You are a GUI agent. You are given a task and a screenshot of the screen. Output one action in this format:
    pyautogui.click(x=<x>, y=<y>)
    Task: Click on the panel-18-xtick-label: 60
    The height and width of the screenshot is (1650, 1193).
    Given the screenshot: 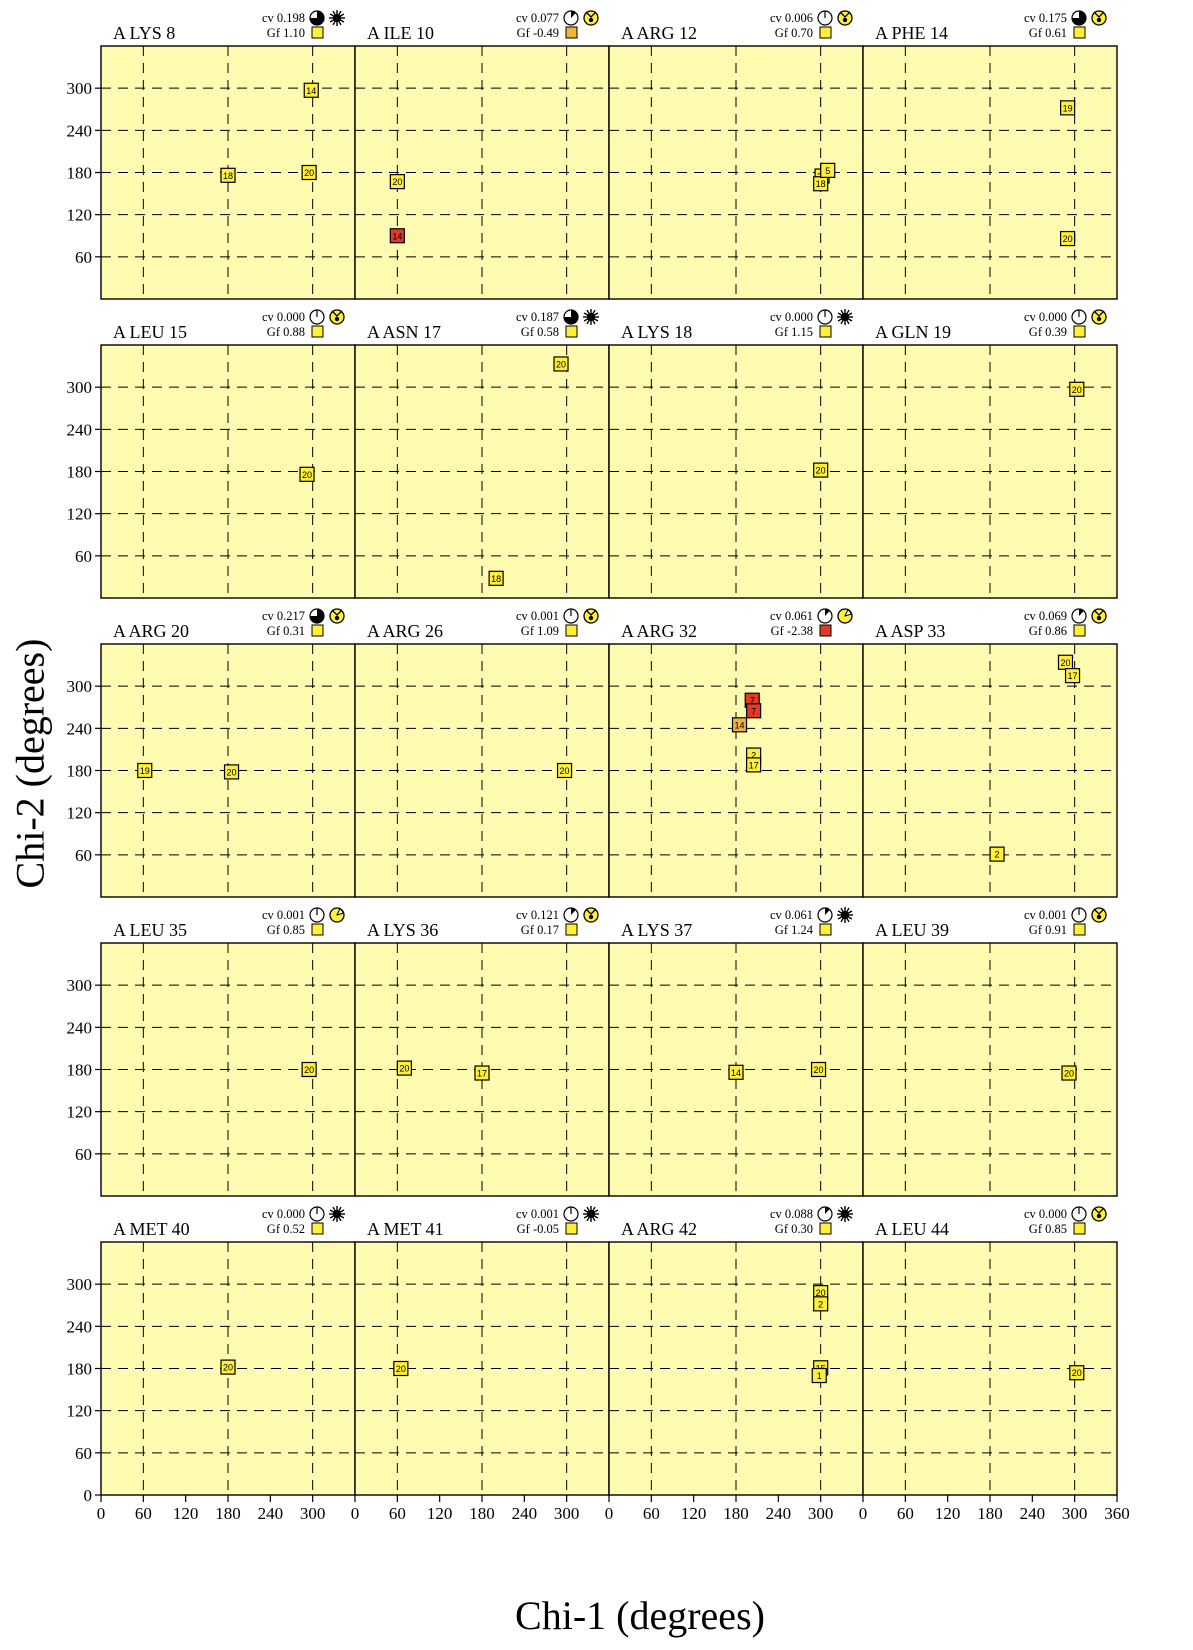 What is the action you would take?
    pyautogui.click(x=397, y=1513)
    